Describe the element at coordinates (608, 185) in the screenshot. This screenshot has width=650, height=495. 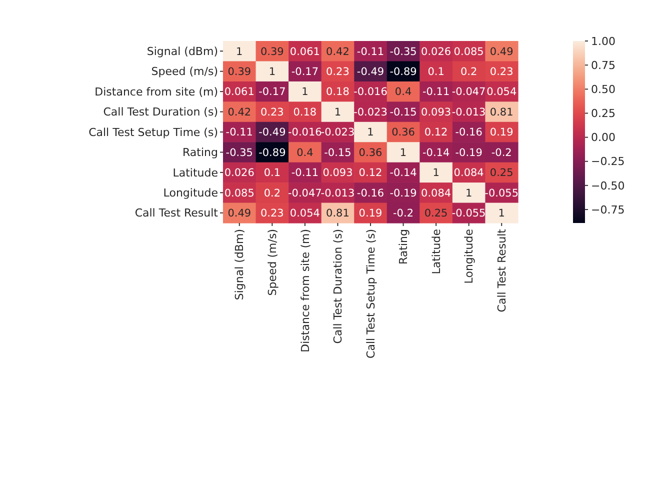
I see `color-bar-label: −0.50` at that location.